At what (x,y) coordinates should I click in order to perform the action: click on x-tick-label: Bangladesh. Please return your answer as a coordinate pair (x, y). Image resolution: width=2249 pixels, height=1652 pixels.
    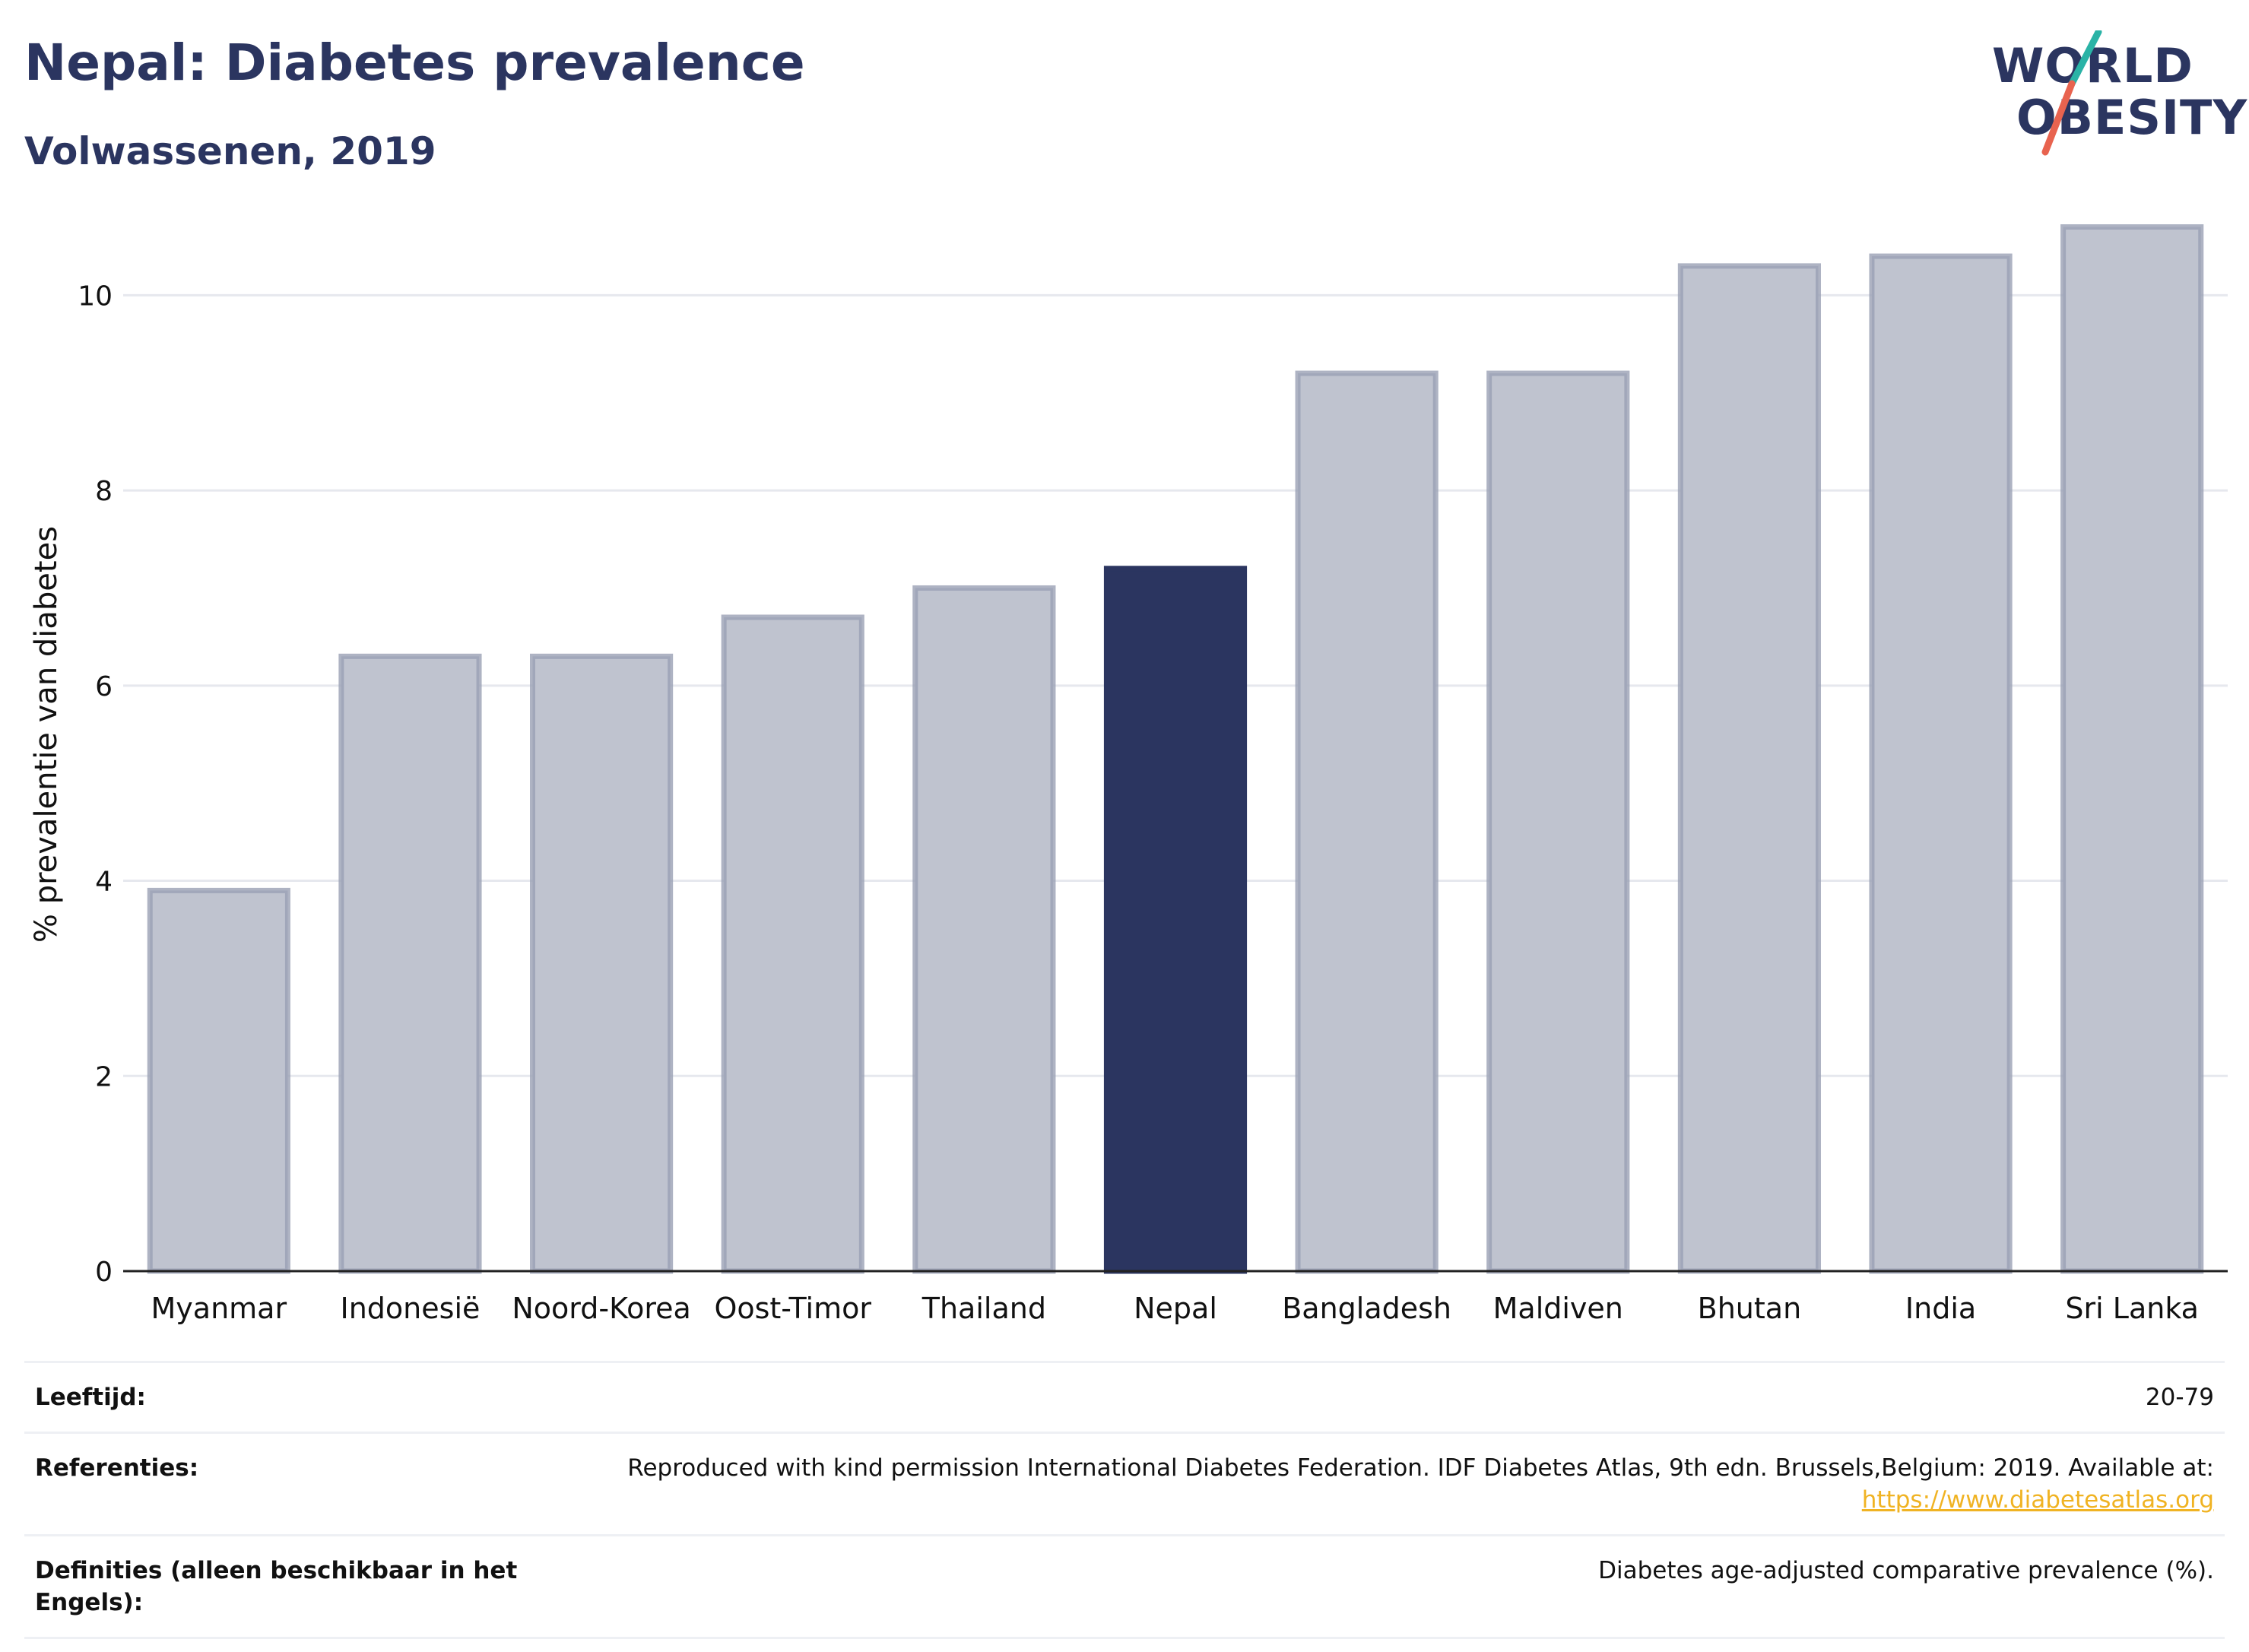
    Looking at the image, I should click on (1366, 1308).